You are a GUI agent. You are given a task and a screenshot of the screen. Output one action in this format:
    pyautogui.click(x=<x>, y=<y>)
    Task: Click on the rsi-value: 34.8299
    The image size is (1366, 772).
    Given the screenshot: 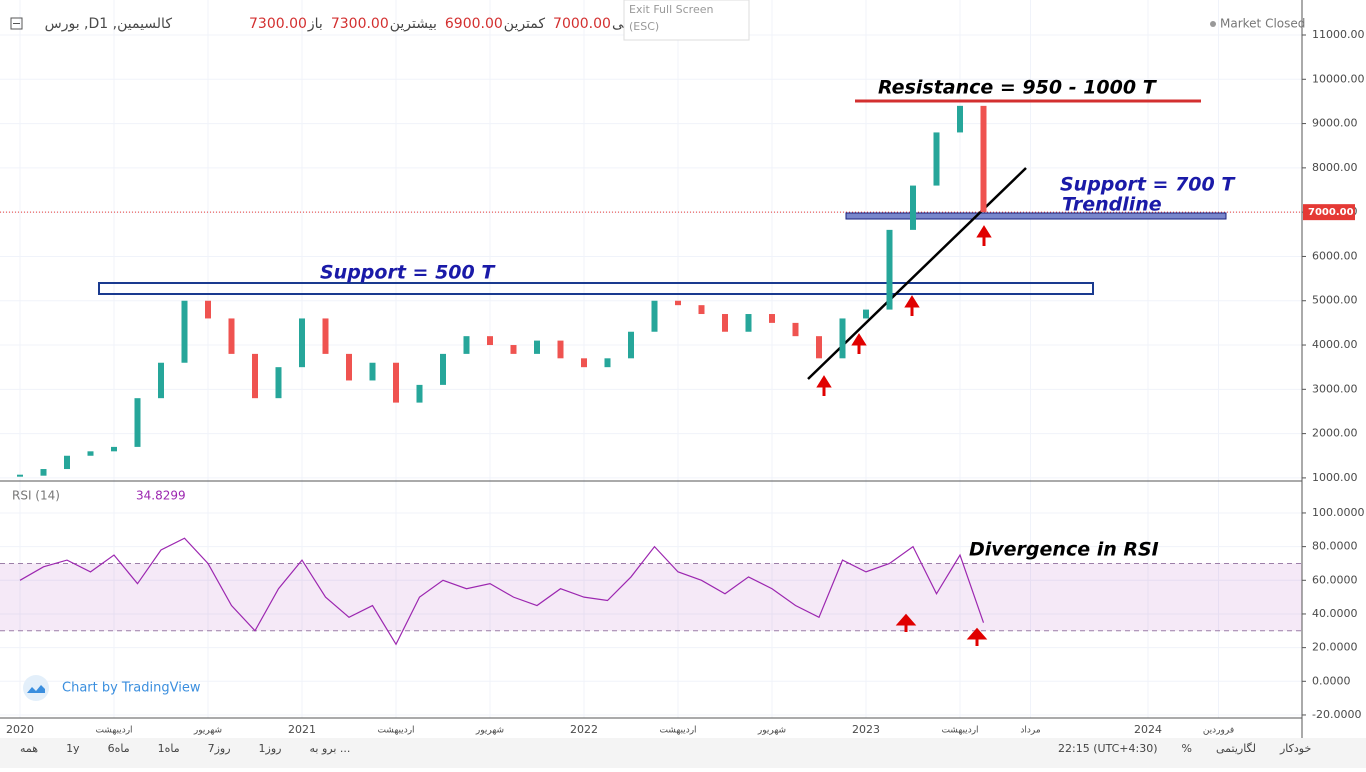 What is the action you would take?
    pyautogui.click(x=161, y=496)
    